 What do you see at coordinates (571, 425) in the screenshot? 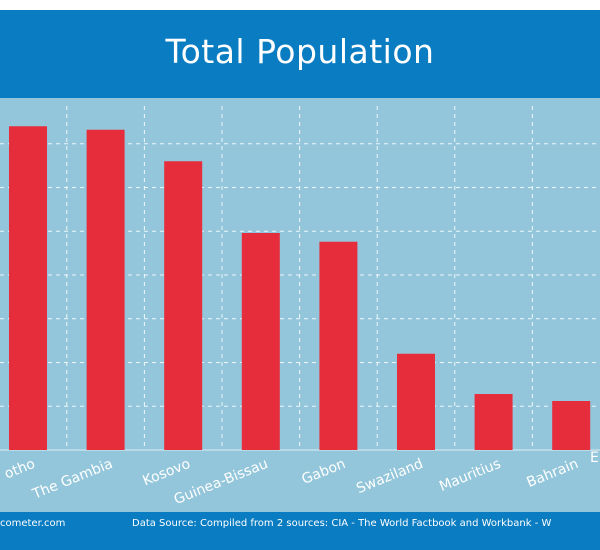
I see `bar-bahrain` at bounding box center [571, 425].